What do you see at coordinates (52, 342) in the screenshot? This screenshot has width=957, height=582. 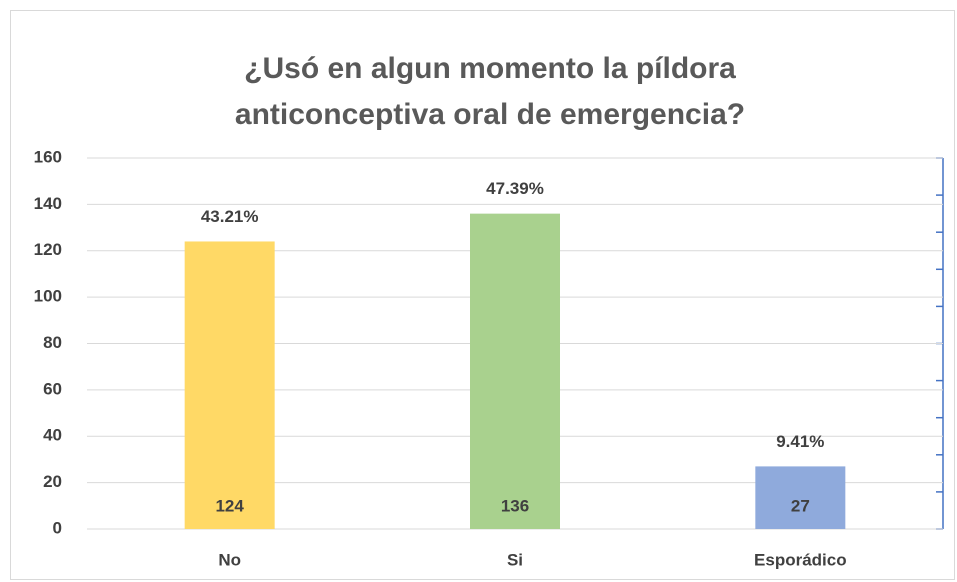 I see `y-tick-label: 80` at bounding box center [52, 342].